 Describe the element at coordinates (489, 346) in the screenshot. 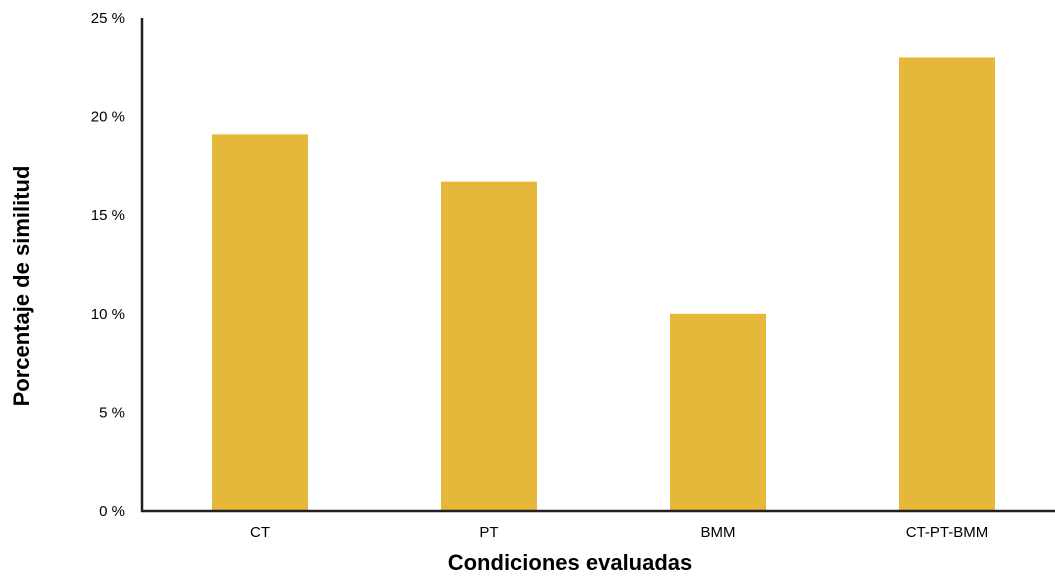

I see `bar-pt` at that location.